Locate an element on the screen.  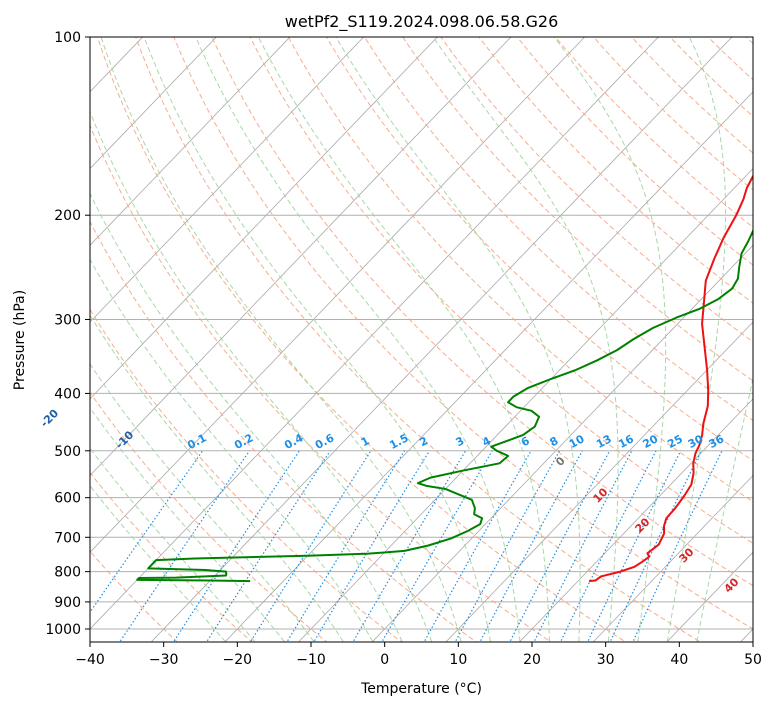
x-tick-label: 30 is located at coordinates (606, 660).